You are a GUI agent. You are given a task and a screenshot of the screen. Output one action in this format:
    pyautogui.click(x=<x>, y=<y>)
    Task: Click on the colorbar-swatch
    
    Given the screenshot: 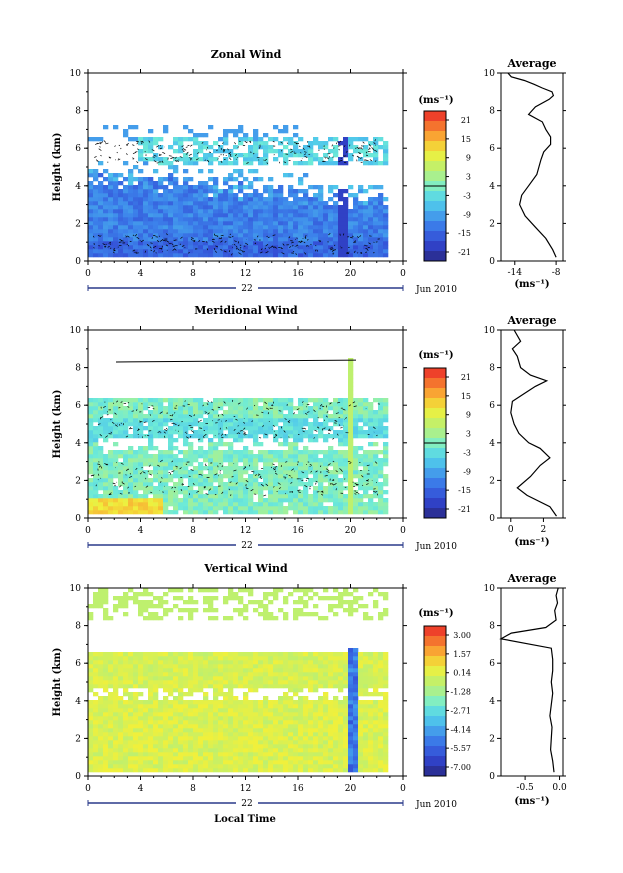 What is the action you would take?
    pyautogui.click(x=435, y=423)
    